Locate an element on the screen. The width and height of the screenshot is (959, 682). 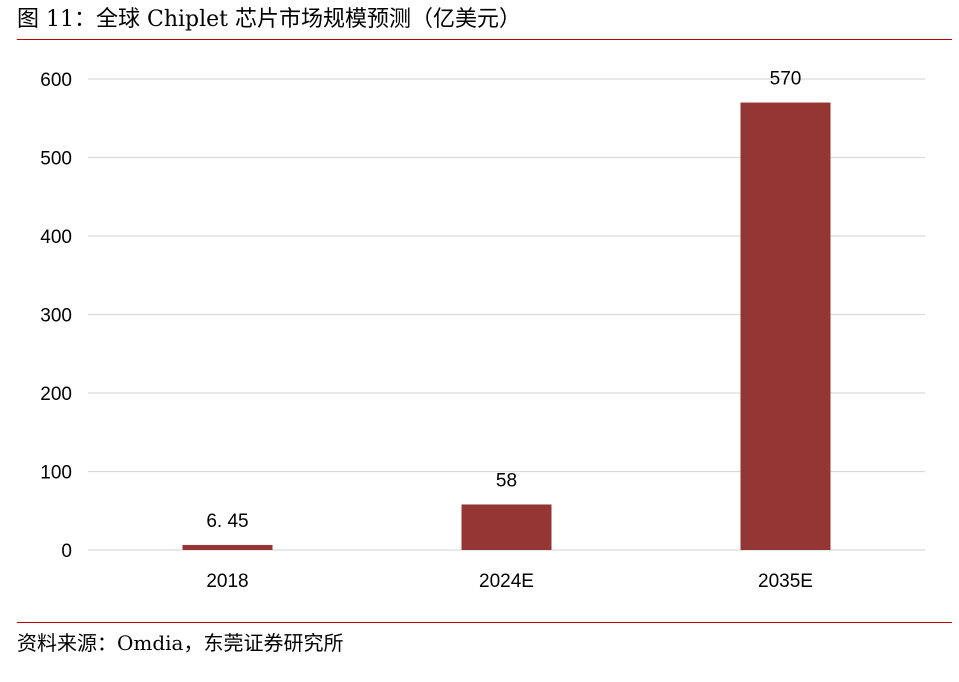
y-tick-label-300: 300 is located at coordinates (56, 316).